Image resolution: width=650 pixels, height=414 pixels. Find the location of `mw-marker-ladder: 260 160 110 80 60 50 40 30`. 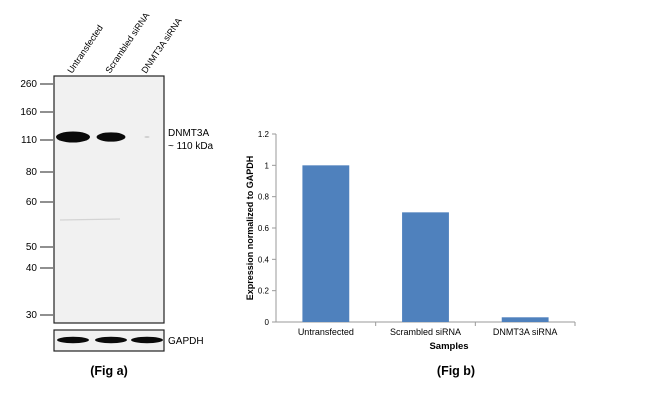

mw-marker-ladder: 260 160 110 80 60 50 40 30 is located at coordinates (36, 200).